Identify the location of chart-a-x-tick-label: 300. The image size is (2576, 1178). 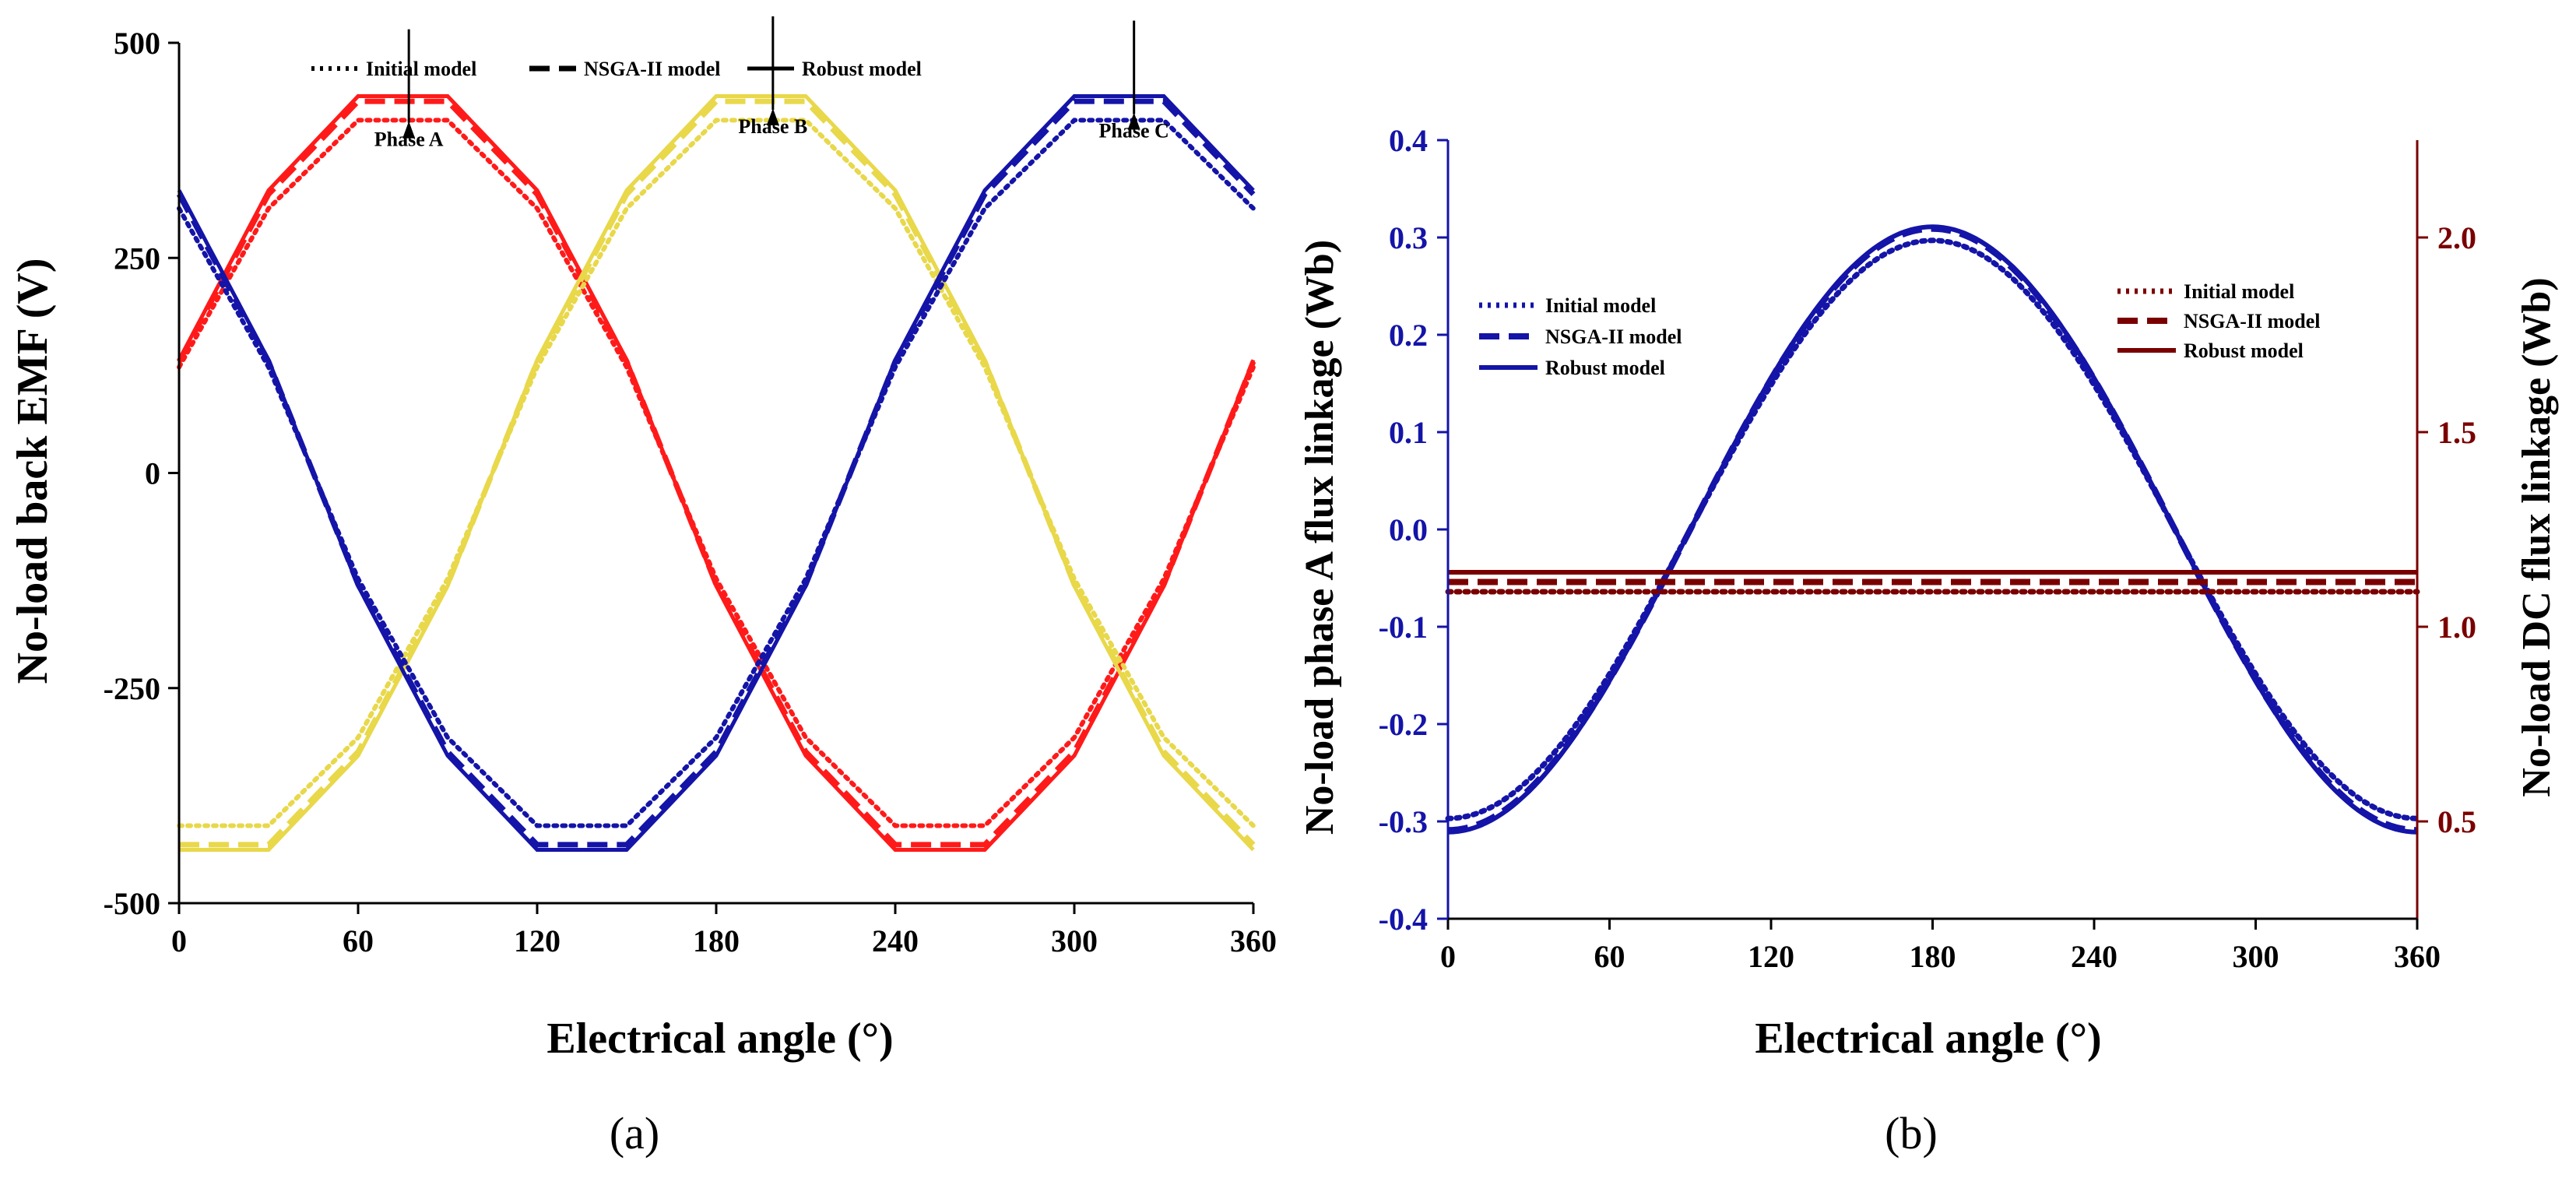
(1074, 940).